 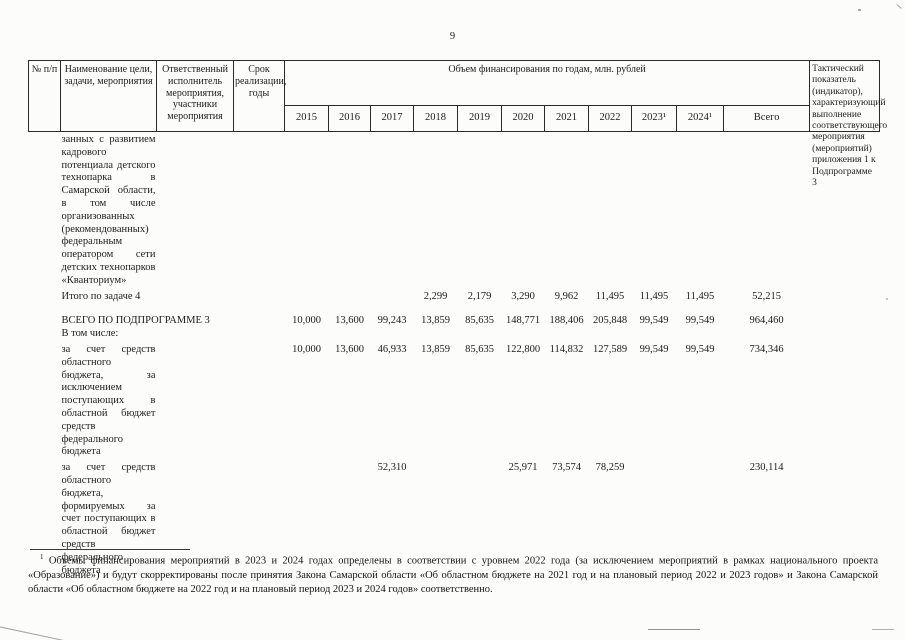 What do you see at coordinates (479, 118) in the screenshot?
I see `year-col-header: 2019` at bounding box center [479, 118].